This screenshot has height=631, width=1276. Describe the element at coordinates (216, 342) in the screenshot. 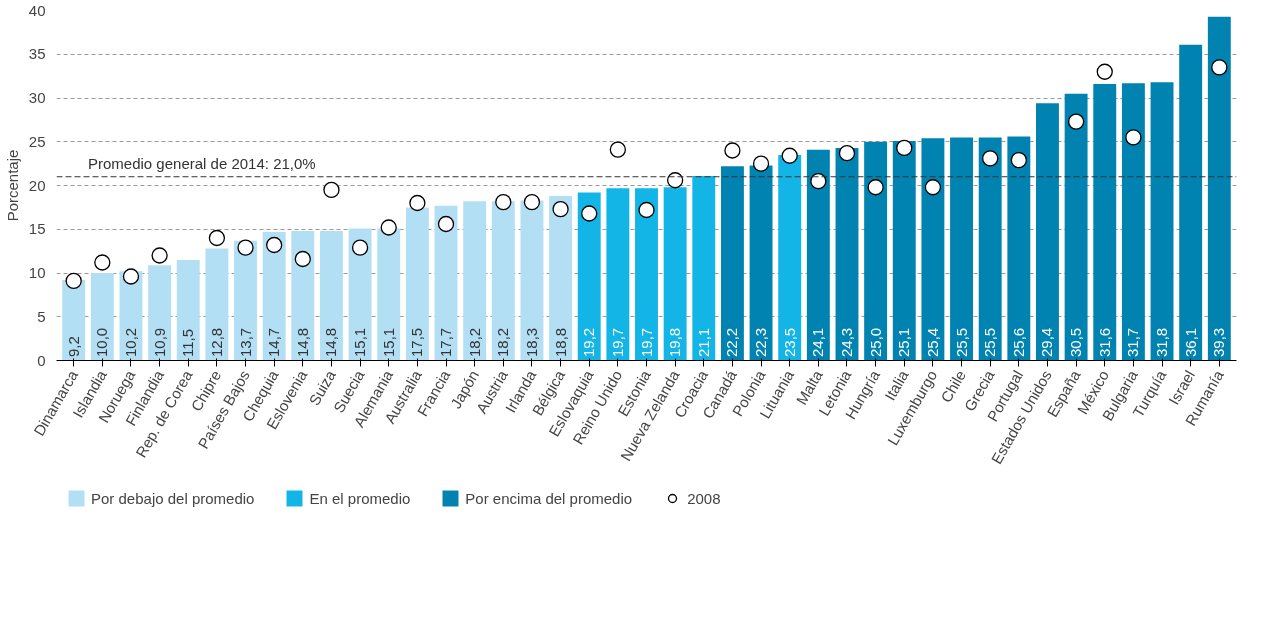

I see `data-label: 12,8` at that location.